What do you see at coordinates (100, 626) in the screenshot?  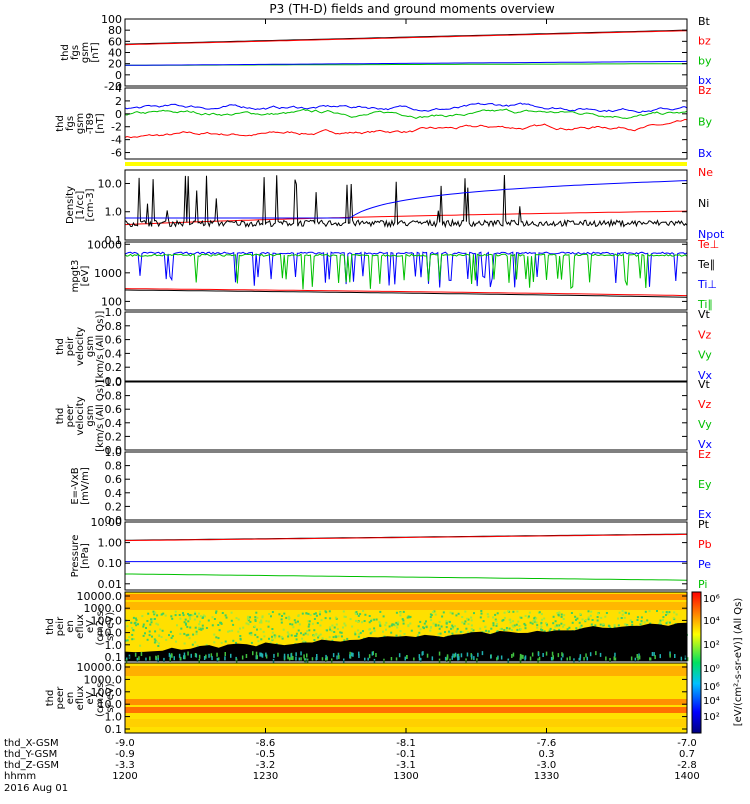 I see `y-axis-label-line: (cm2-s-` at bounding box center [100, 626].